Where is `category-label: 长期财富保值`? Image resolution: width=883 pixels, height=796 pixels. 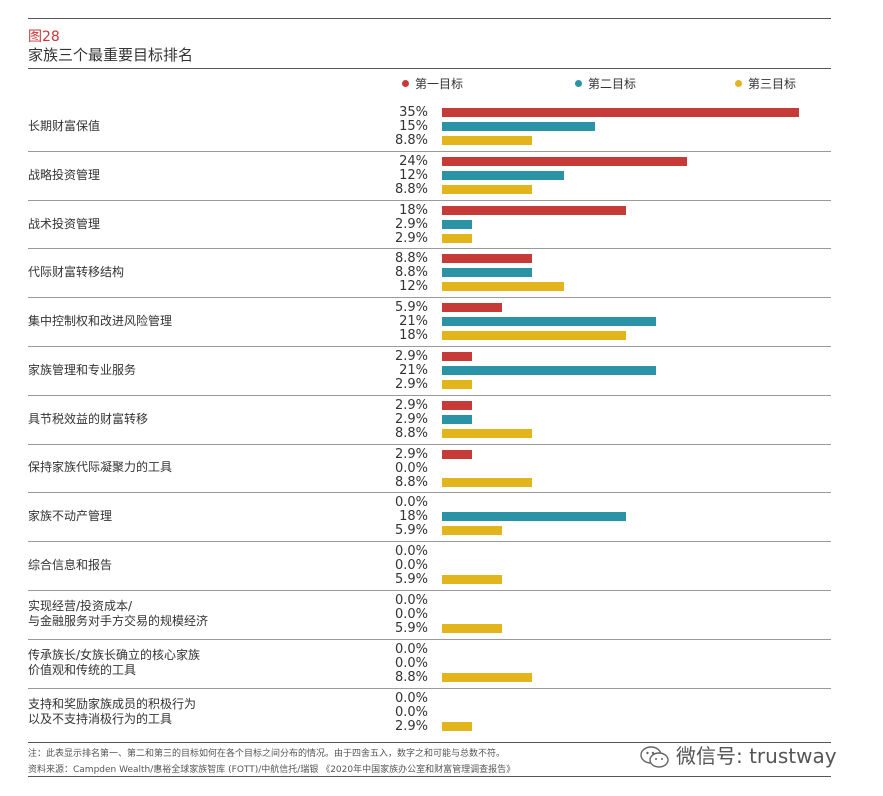 category-label: 长期财富保值 is located at coordinates (64, 126).